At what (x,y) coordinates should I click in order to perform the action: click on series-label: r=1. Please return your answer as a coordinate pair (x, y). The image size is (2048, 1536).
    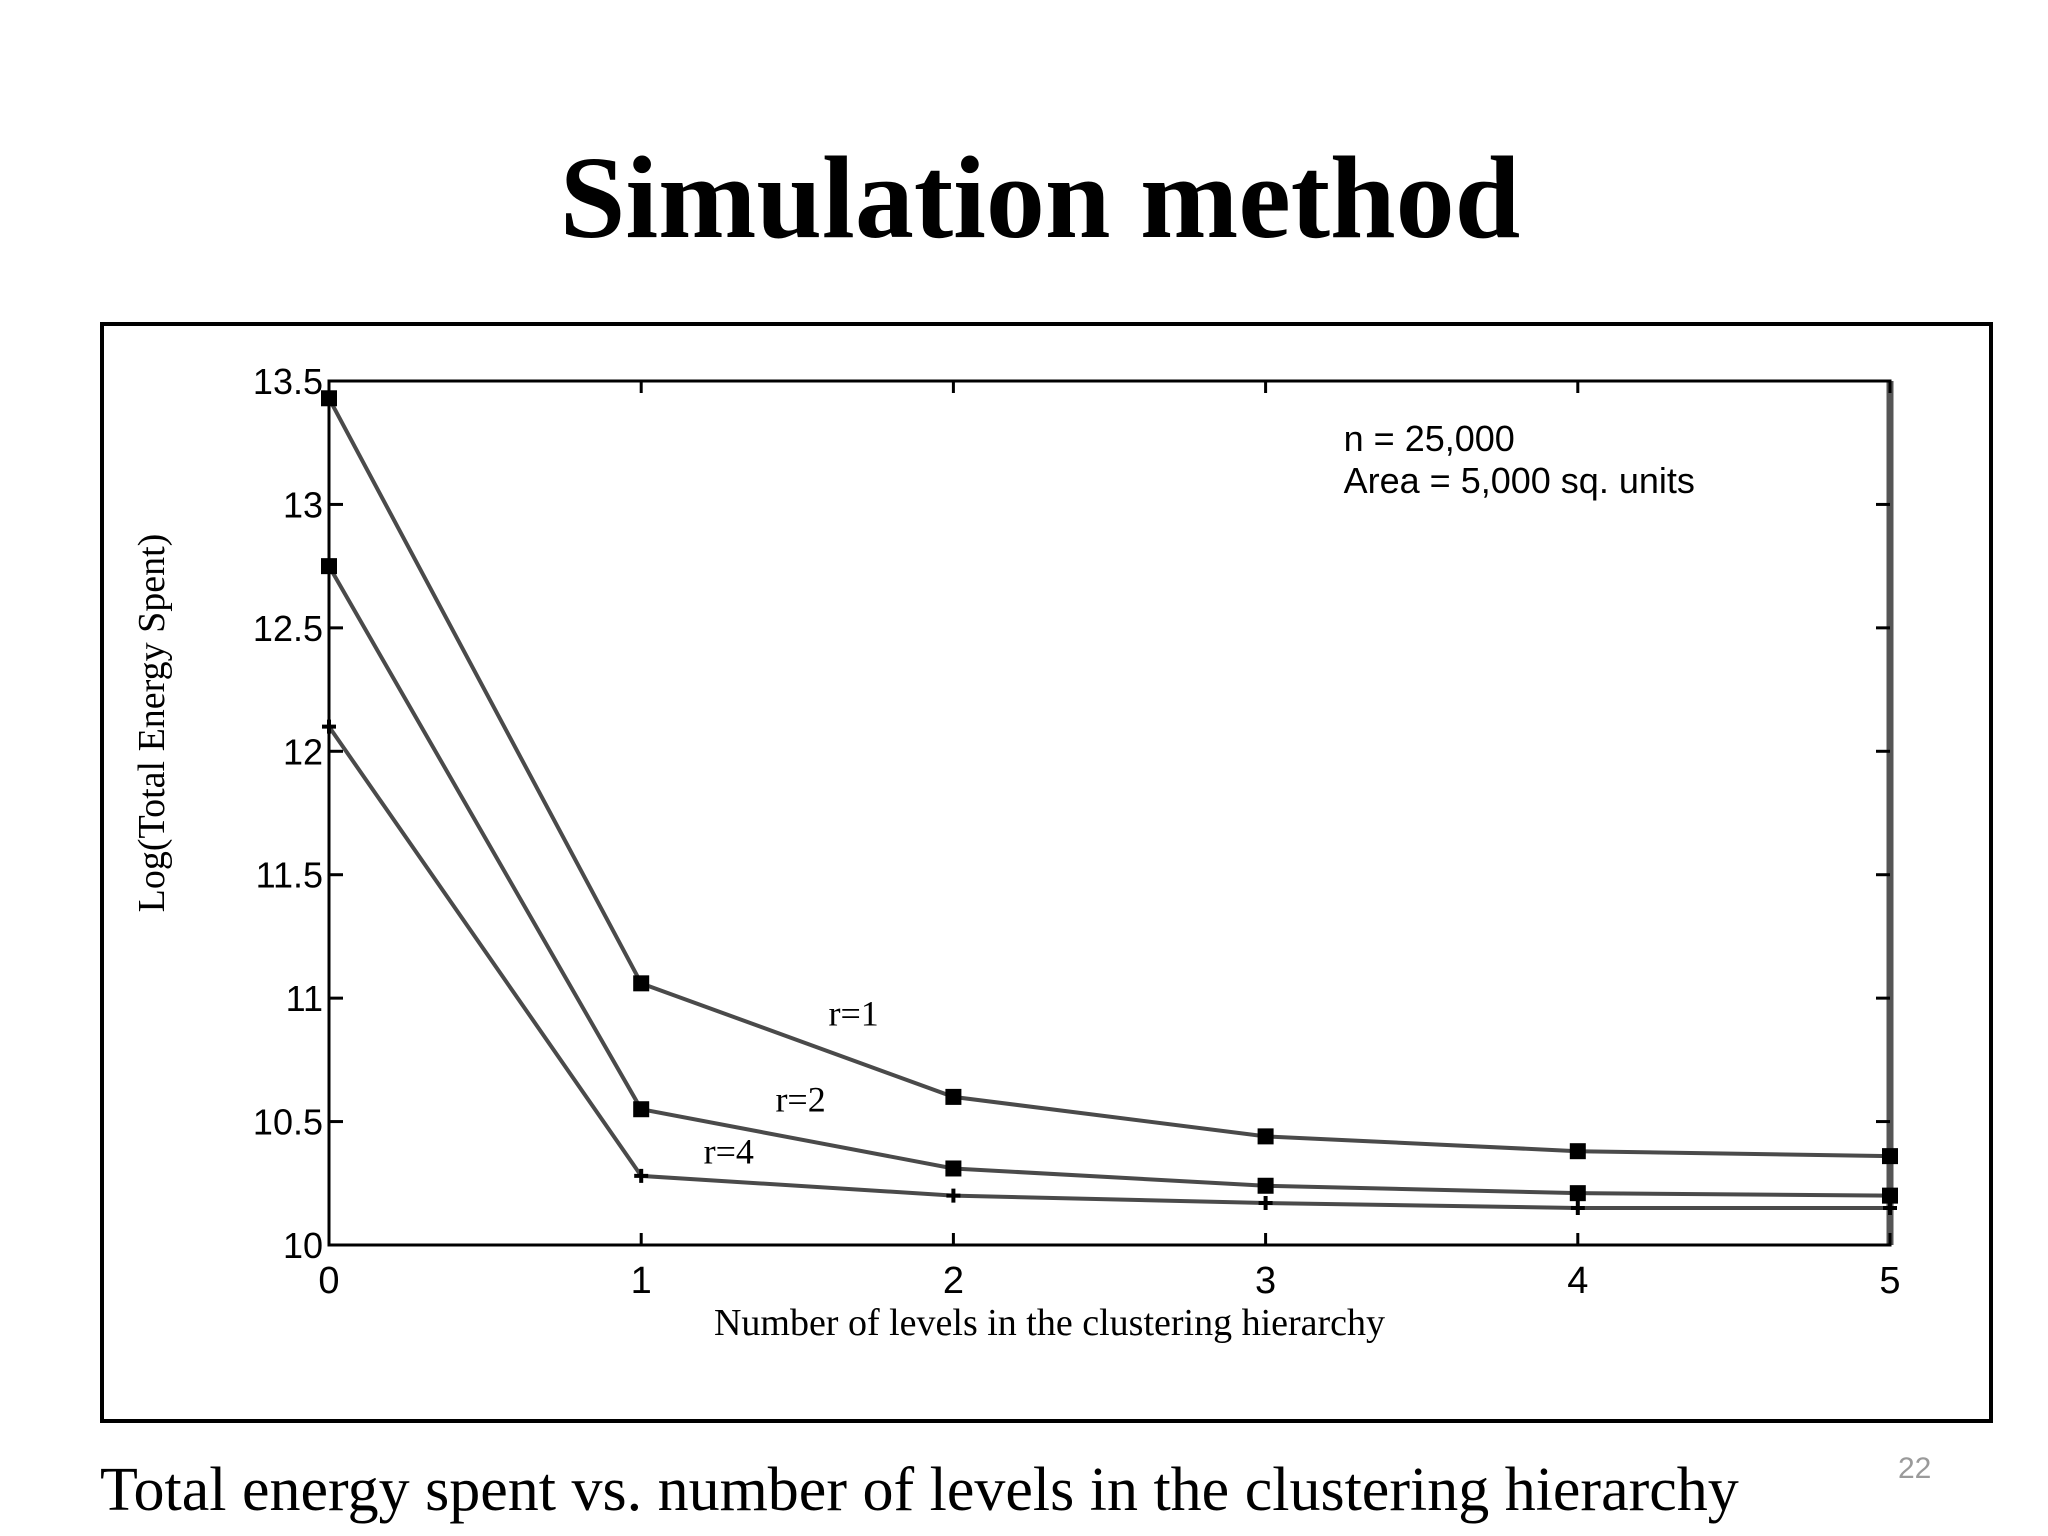
    Looking at the image, I should click on (854, 1013).